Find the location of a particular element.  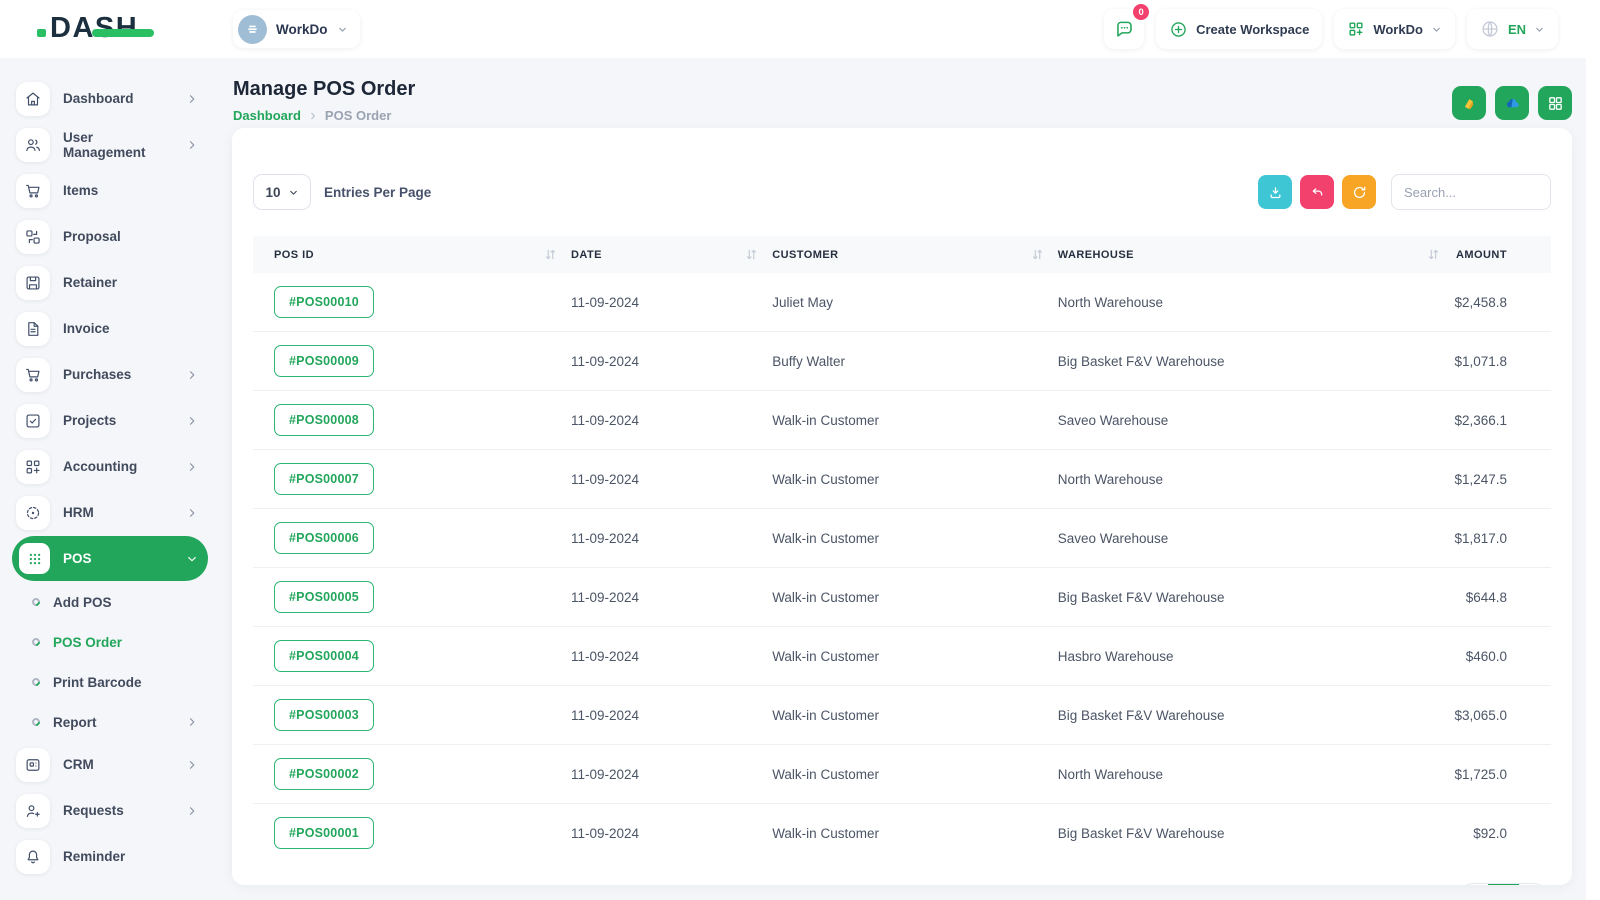

search-input is located at coordinates (1471, 192).